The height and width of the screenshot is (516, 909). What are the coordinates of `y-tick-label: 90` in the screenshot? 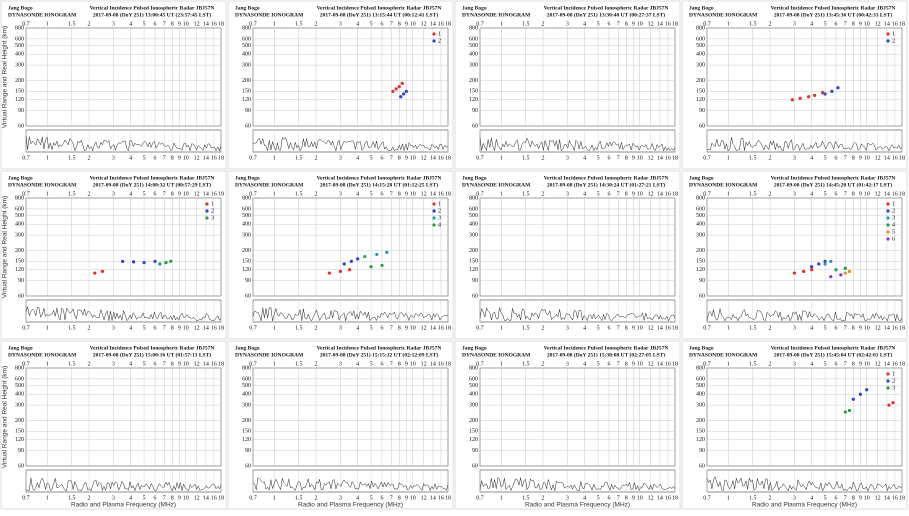 It's located at (475, 111).